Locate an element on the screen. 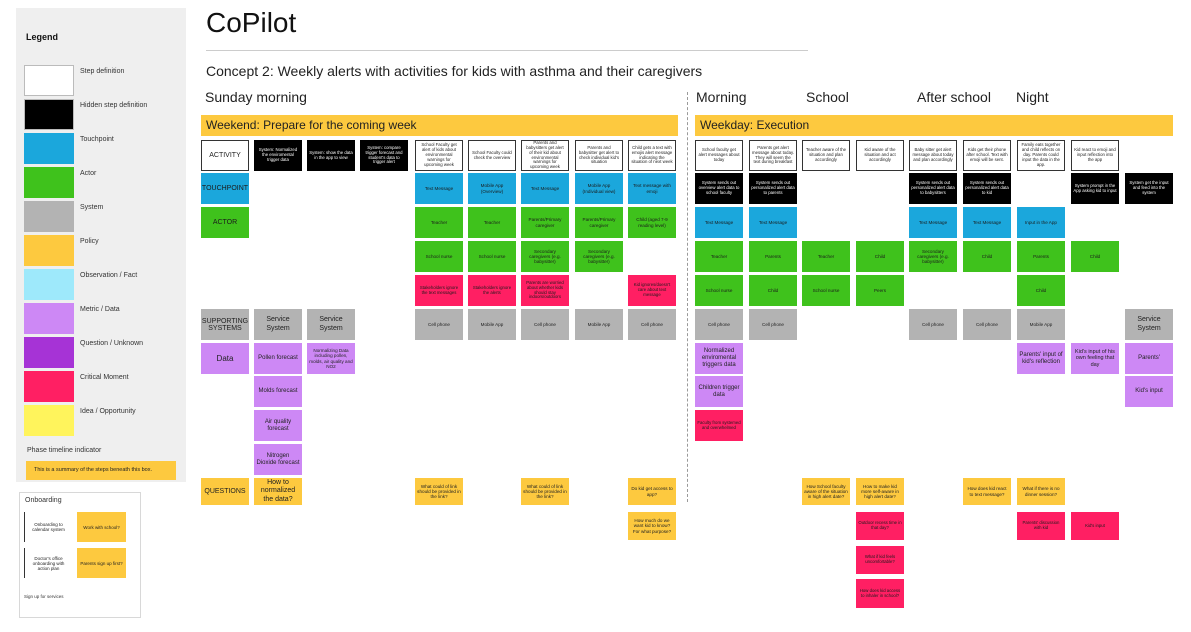 This screenshot has height=632, width=1191. phase-weekday: Weekday: Execution is located at coordinates (934, 125).